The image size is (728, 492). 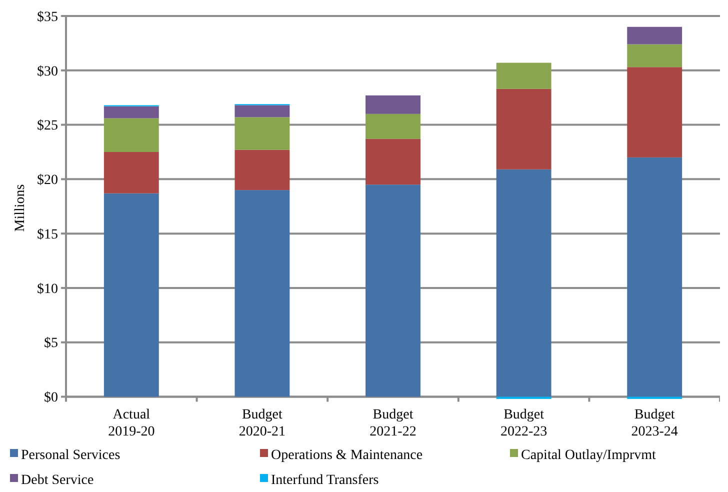 What do you see at coordinates (47, 289) in the screenshot?
I see `y-tick-label: $10` at bounding box center [47, 289].